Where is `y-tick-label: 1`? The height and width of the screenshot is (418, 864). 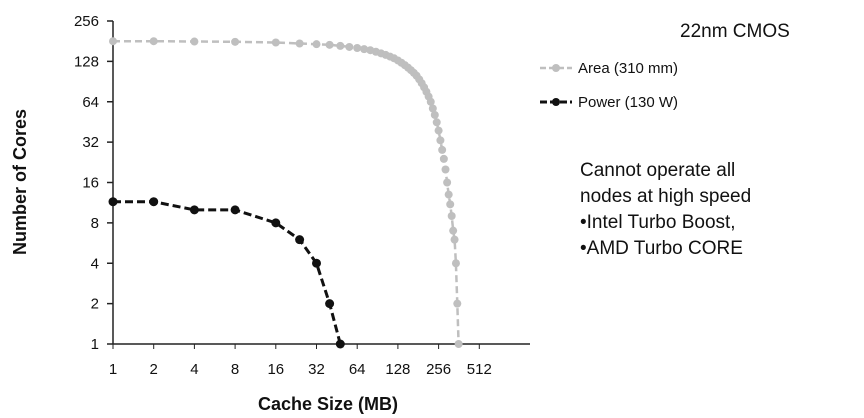
y-tick-label: 1 is located at coordinates (95, 344).